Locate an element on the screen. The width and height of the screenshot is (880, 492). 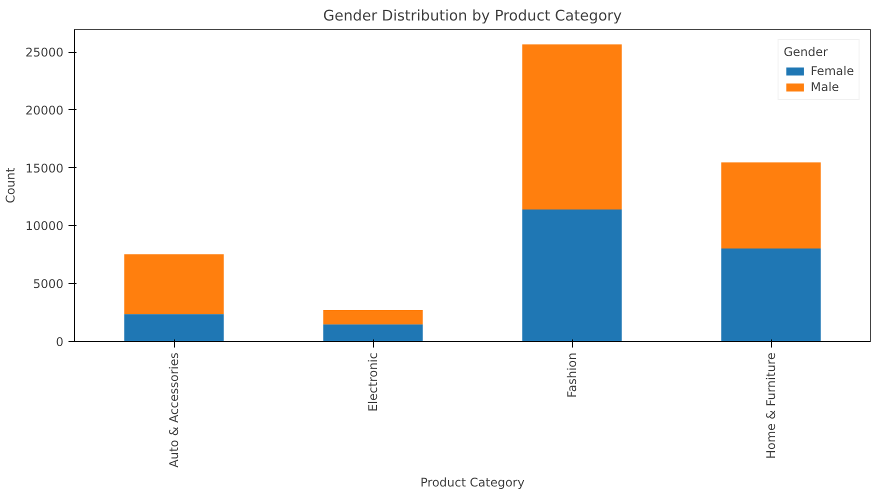
x-axis-title: Product Category is located at coordinates (472, 483).